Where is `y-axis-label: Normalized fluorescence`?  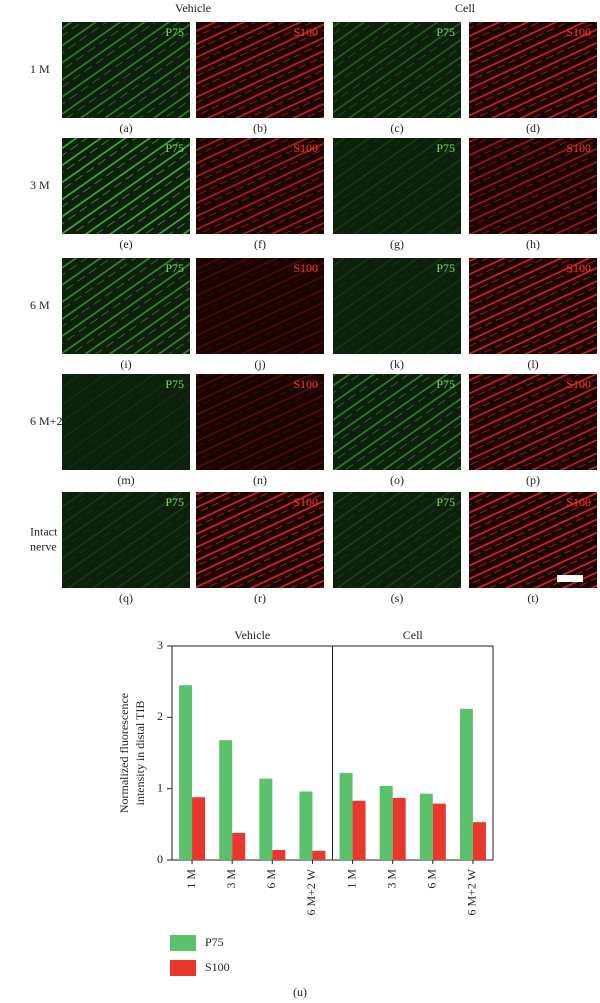 y-axis-label: Normalized fluorescence is located at coordinates (124, 753).